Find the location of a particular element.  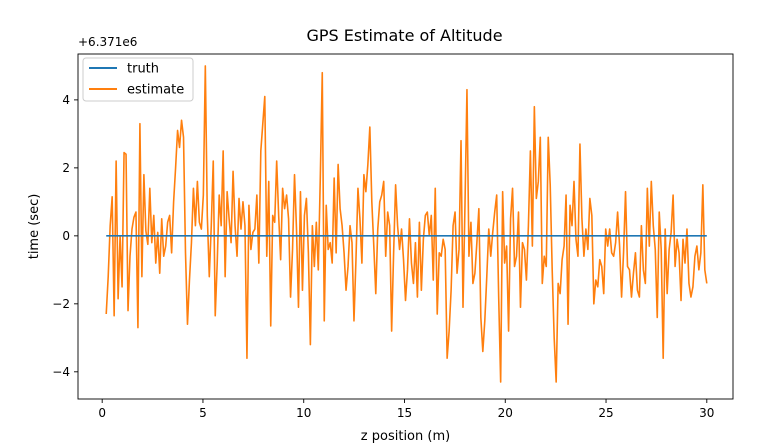

x-tick-label: 5 is located at coordinates (203, 413).